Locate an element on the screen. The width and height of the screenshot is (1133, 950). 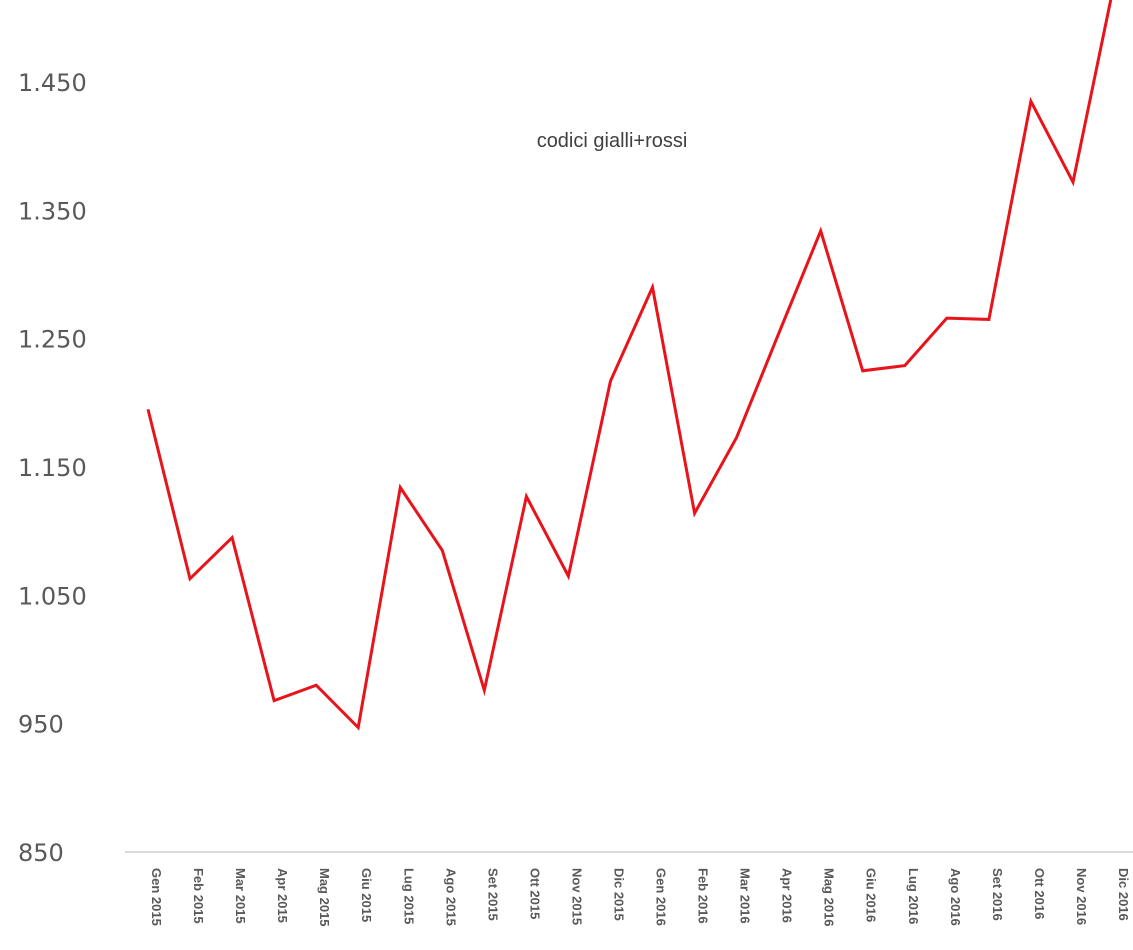
x-tick-label: Mag 2016 is located at coordinates (829, 897).